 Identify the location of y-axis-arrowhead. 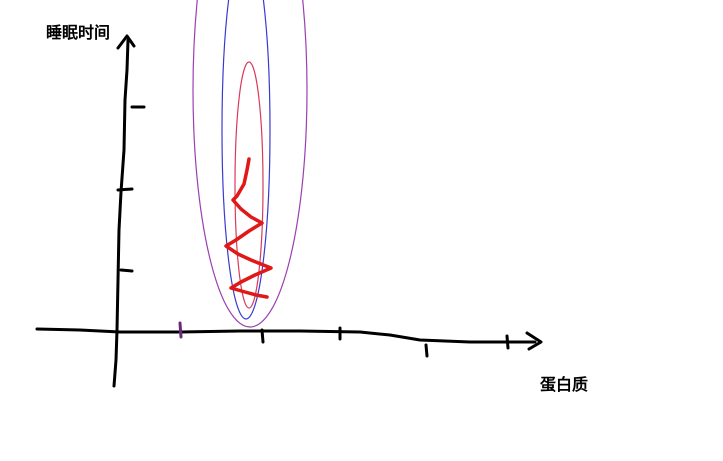
(126, 42).